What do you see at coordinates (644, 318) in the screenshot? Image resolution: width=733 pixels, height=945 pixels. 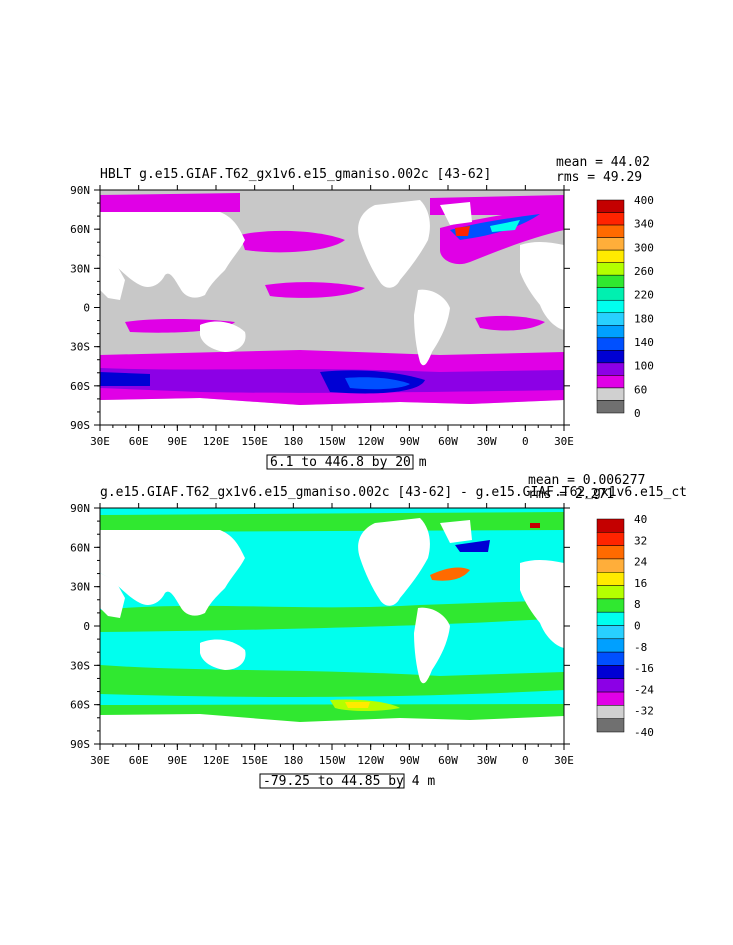 I see `colorbar-label: 180` at bounding box center [644, 318].